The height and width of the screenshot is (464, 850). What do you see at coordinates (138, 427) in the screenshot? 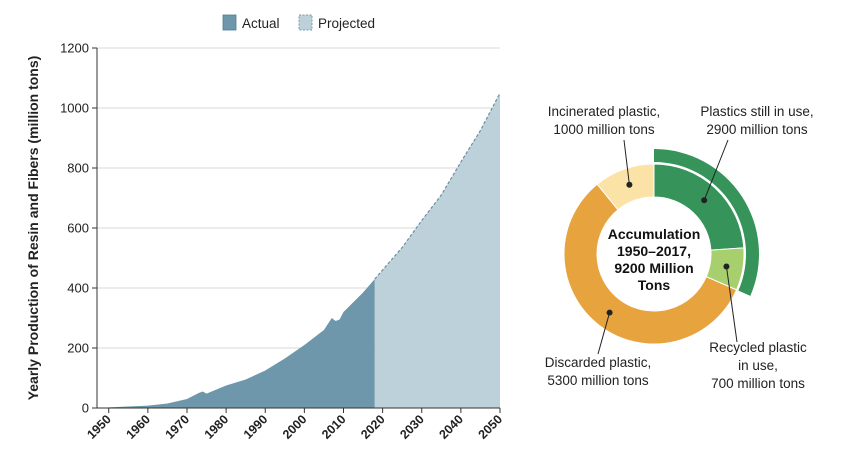
I see `x-tick-label: 1960` at bounding box center [138, 427].